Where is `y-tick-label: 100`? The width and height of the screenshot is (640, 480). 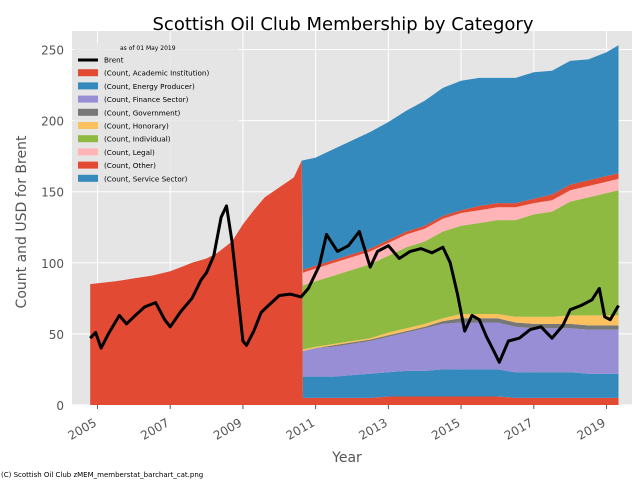 y-tick-label: 100 is located at coordinates (52, 264).